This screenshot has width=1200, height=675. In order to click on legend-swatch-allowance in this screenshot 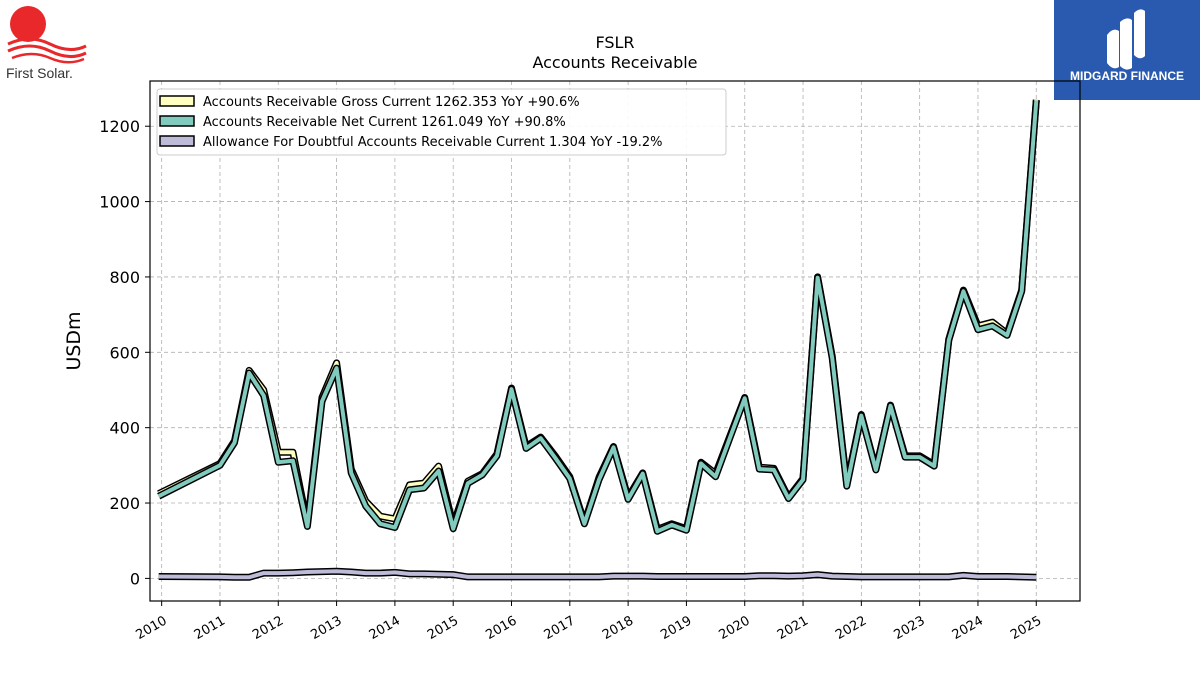, I will do `click(177, 141)`.